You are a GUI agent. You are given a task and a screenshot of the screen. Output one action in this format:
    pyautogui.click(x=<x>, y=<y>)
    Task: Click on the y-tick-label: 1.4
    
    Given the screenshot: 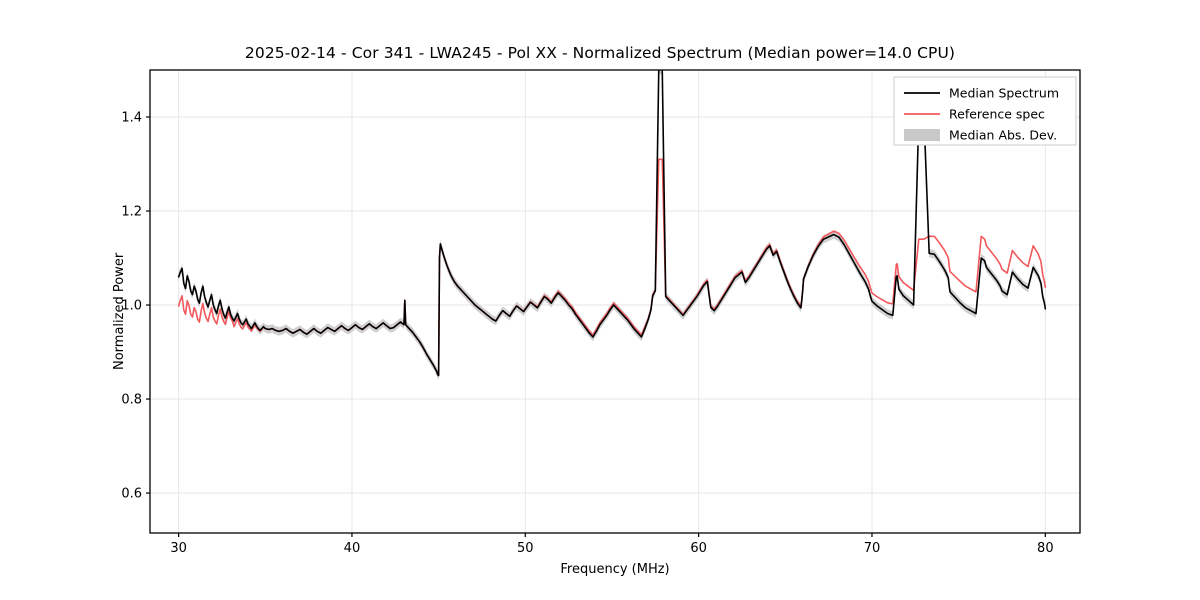 What is the action you would take?
    pyautogui.click(x=131, y=118)
    